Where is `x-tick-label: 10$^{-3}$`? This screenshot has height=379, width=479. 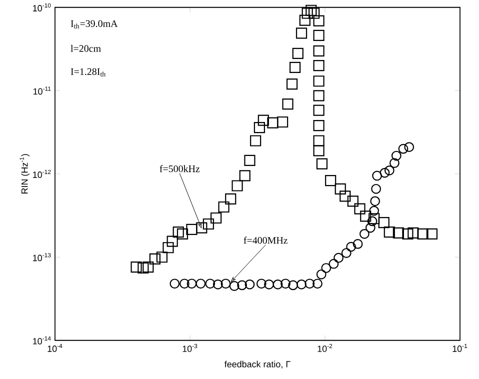 x-tick-label: 10$^{-3}$ is located at coordinates (190, 348).